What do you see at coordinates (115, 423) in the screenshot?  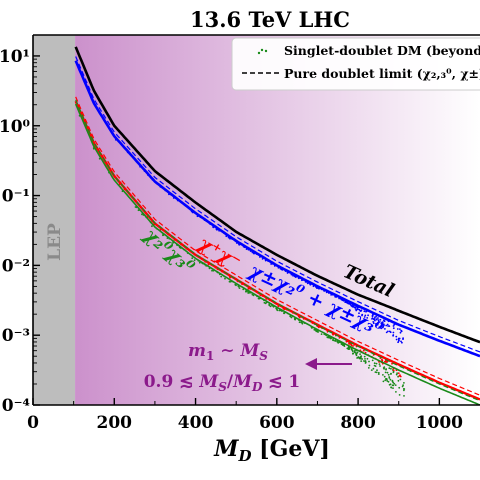 I see `x-tick-label: 200` at bounding box center [115, 423].